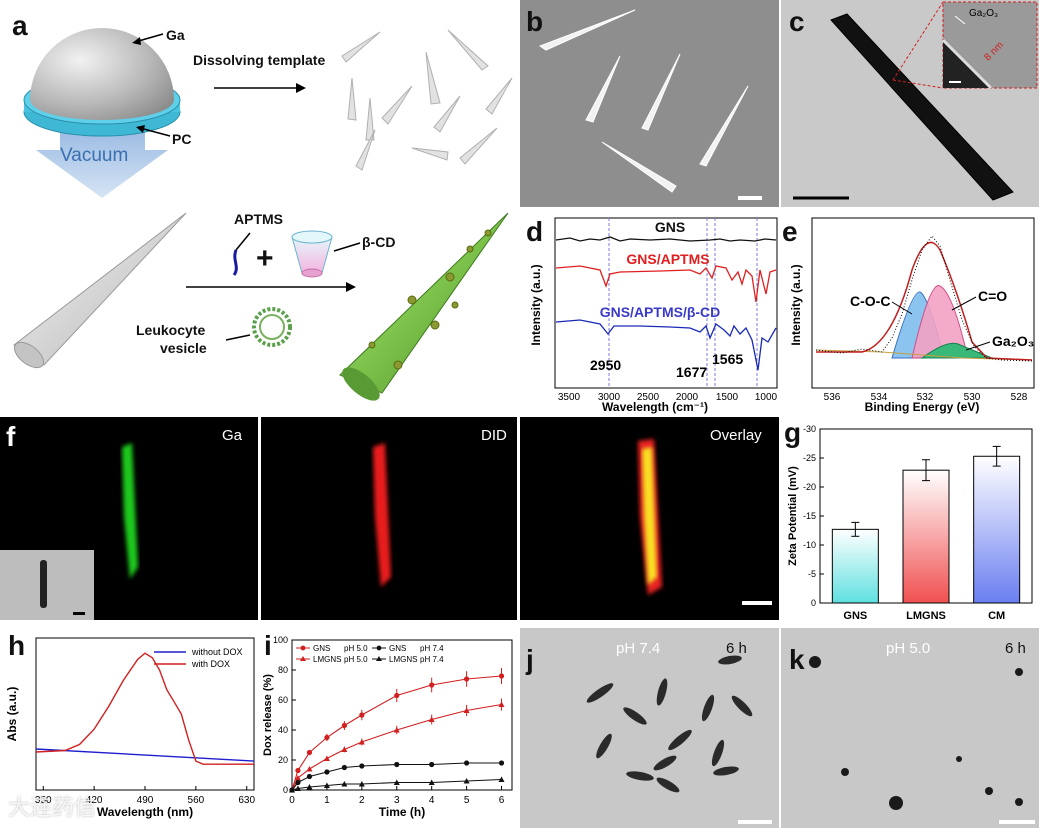 Image resolution: width=1039 pixels, height=828 pixels. What do you see at coordinates (283, 670) in the screenshot?
I see `y-tick-label: 80` at bounding box center [283, 670].